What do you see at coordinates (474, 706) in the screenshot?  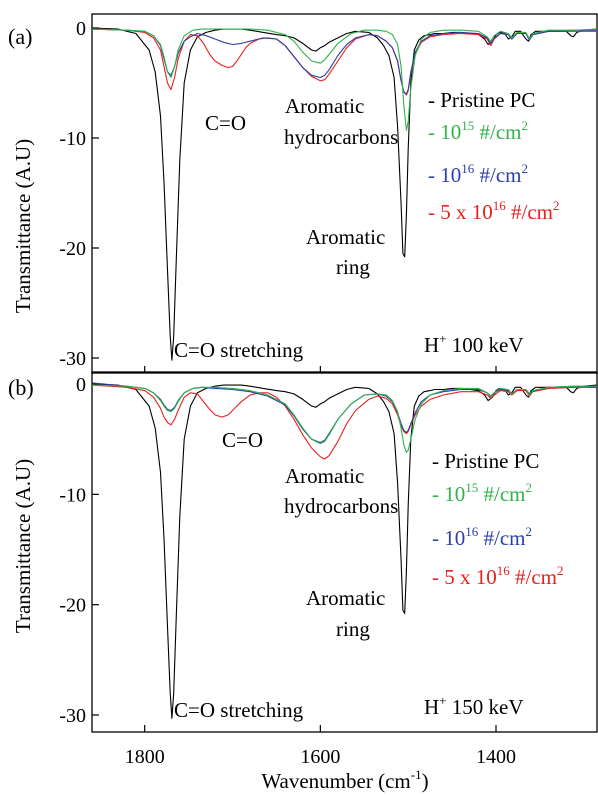 I see `condition-label: H+ 150 keV` at bounding box center [474, 706].